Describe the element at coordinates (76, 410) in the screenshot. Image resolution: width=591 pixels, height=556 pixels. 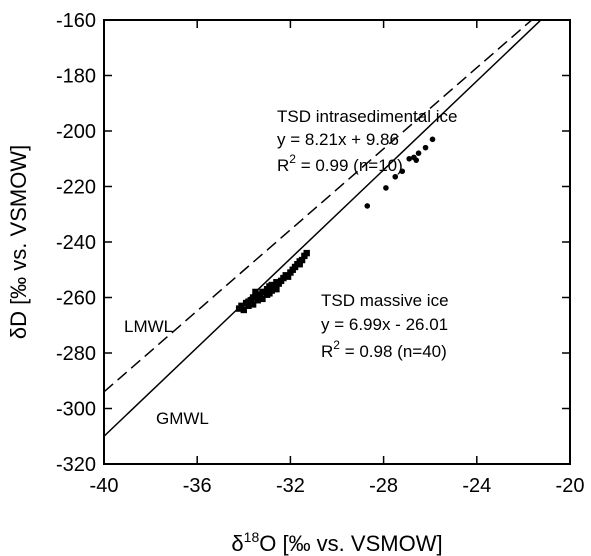
I see `y-tick-label: -300` at that location.